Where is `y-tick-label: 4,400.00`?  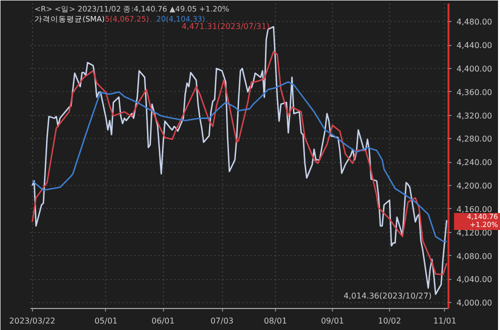 y-tick-label: 4,400.00 is located at coordinates (474, 69).